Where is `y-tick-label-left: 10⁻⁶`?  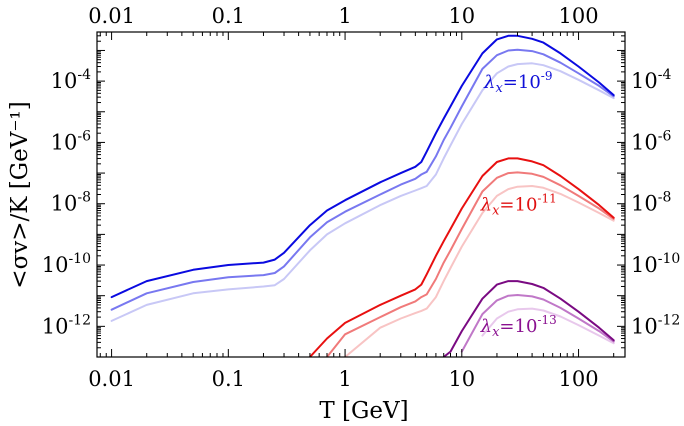
y-tick-label-left: 10⁻⁶ is located at coordinates (71, 141).